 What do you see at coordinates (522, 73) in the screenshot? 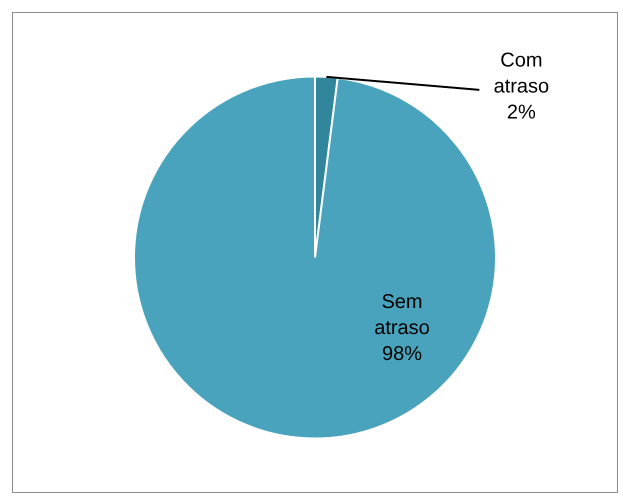
I see `slice-label: Com atraso` at bounding box center [522, 73].